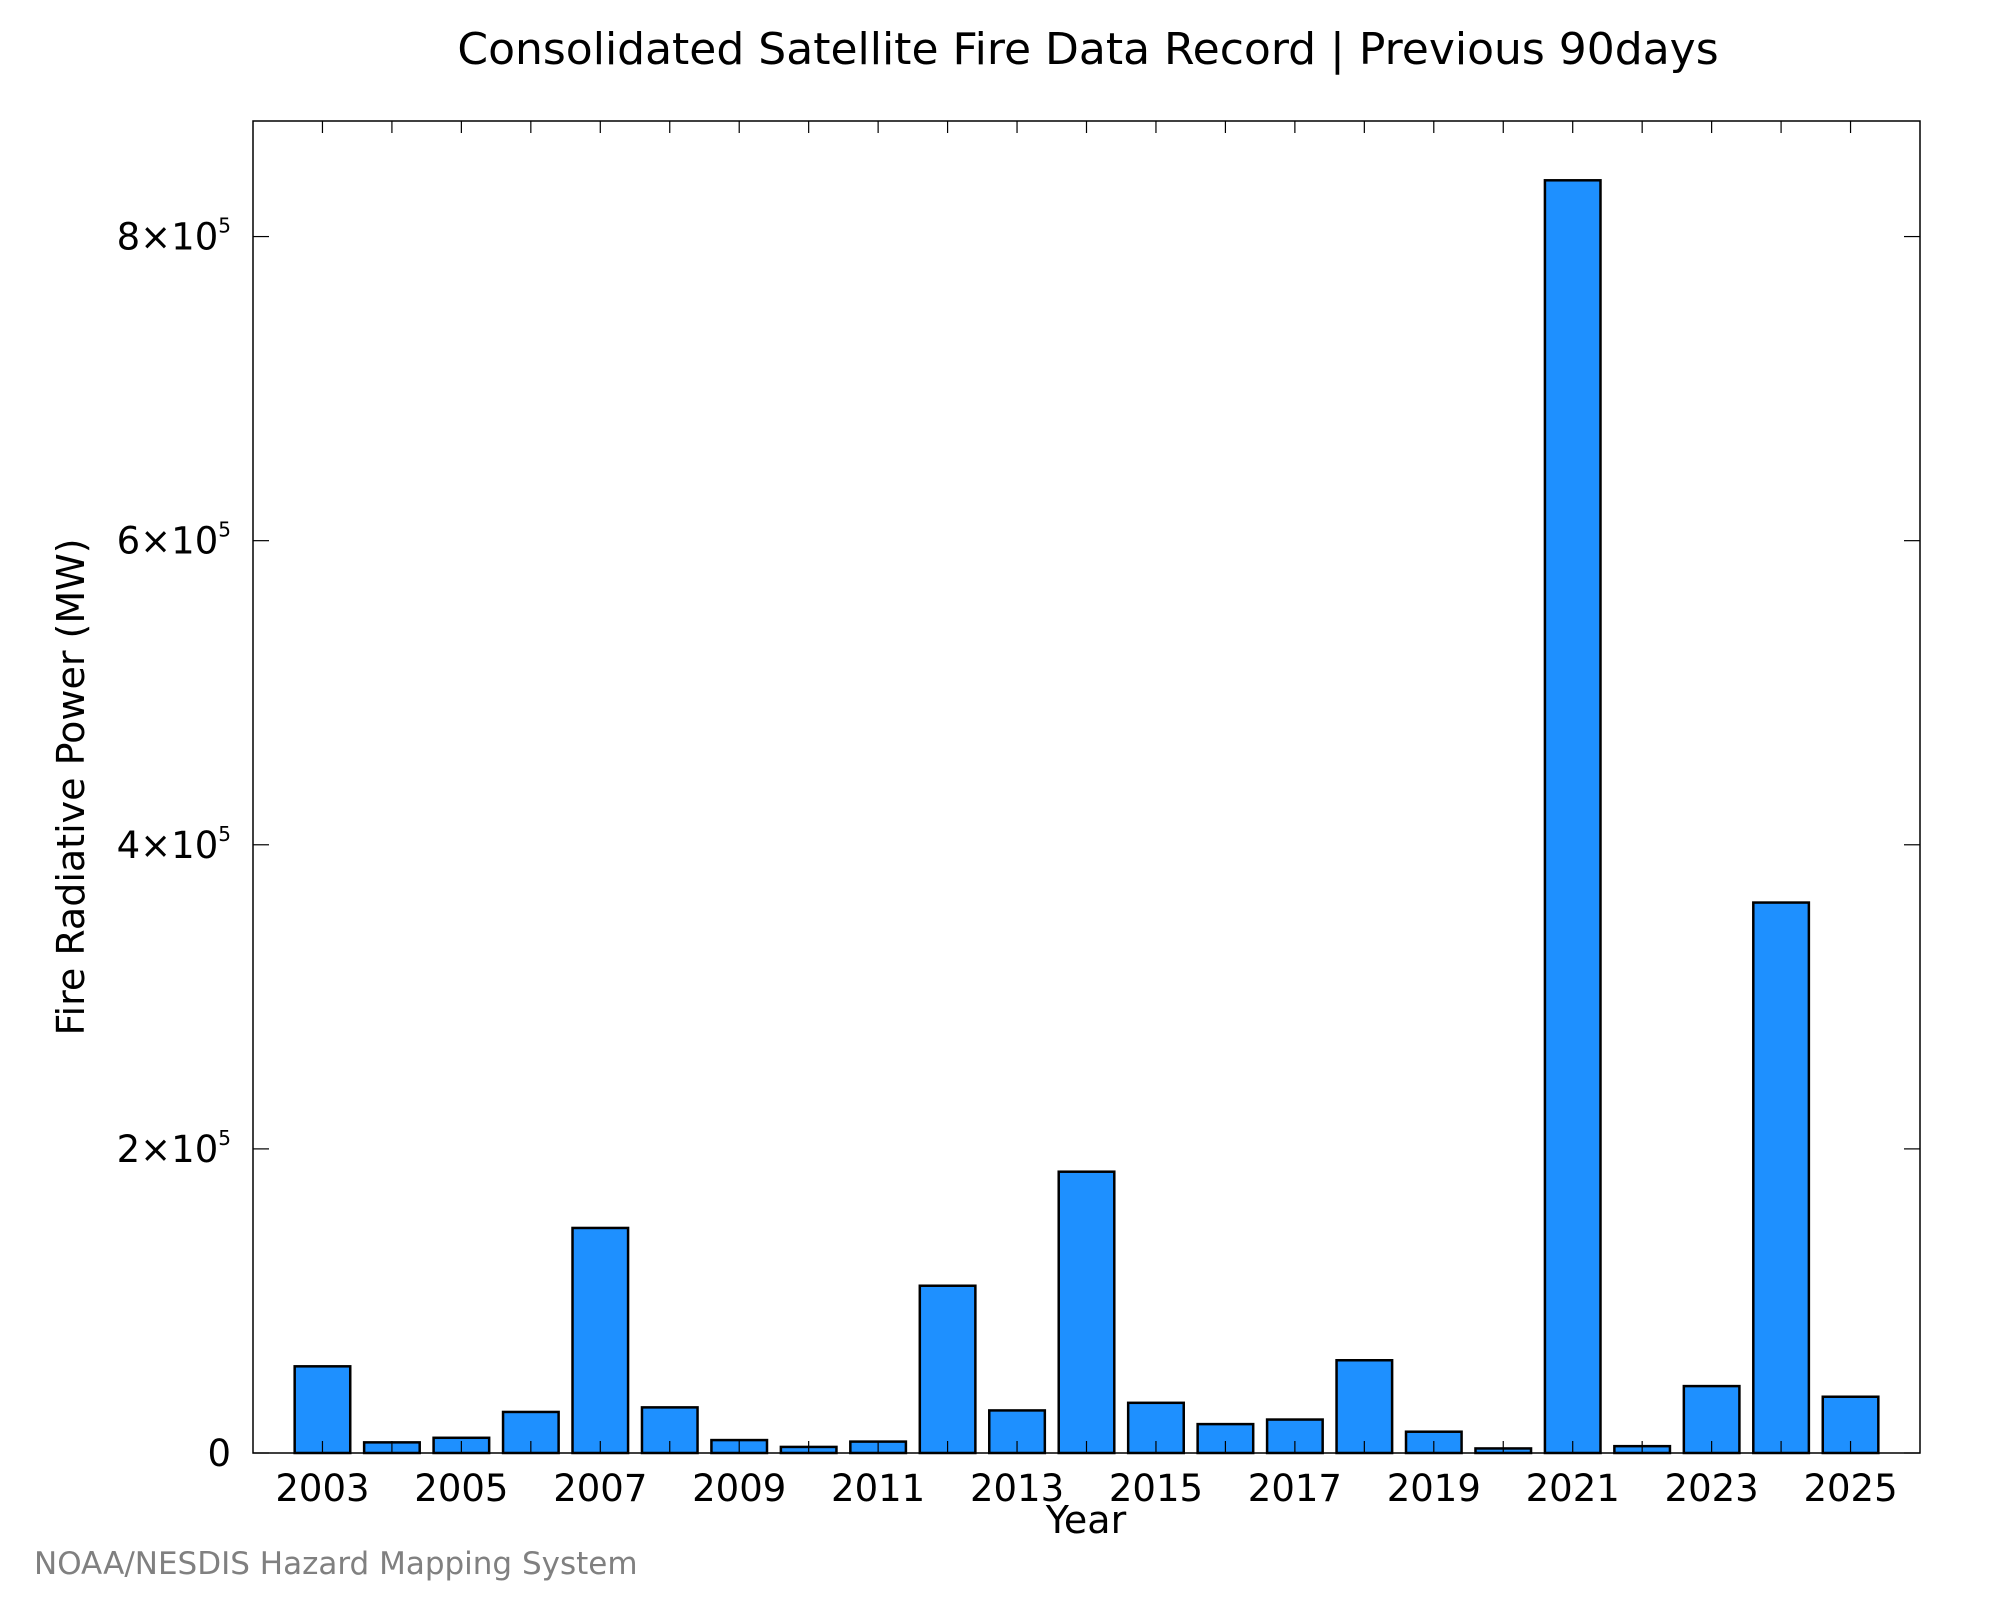  What do you see at coordinates (739, 1488) in the screenshot?
I see `x-tick-label-2009: 2009` at bounding box center [739, 1488].